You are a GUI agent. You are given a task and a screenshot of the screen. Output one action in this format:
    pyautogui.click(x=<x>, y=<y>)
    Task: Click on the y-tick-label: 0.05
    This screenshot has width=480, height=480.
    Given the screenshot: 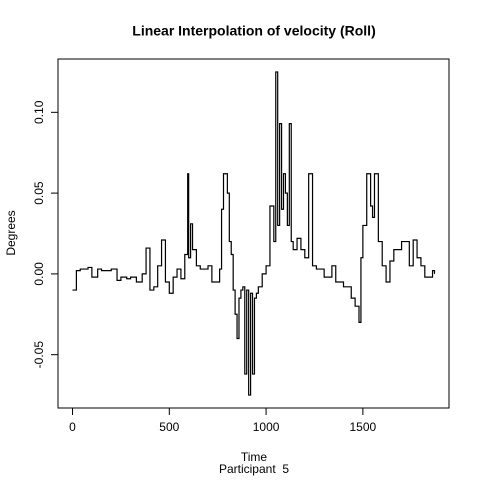 What is the action you would take?
    pyautogui.click(x=39, y=193)
    